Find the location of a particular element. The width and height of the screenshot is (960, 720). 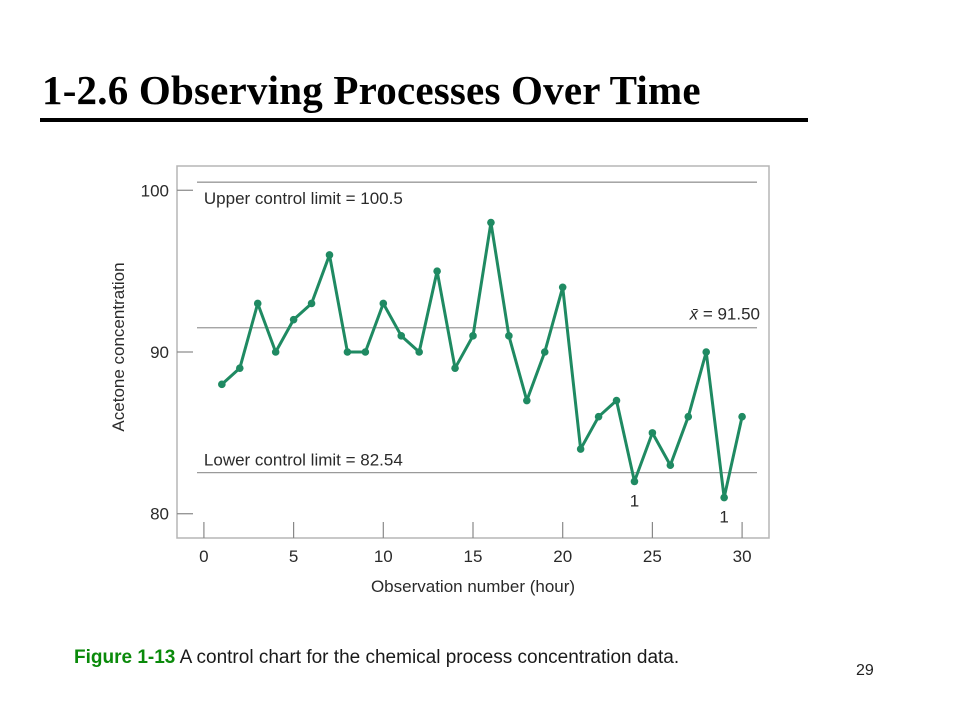

reference-label: Upper control limit = 100.5 is located at coordinates (303, 198).